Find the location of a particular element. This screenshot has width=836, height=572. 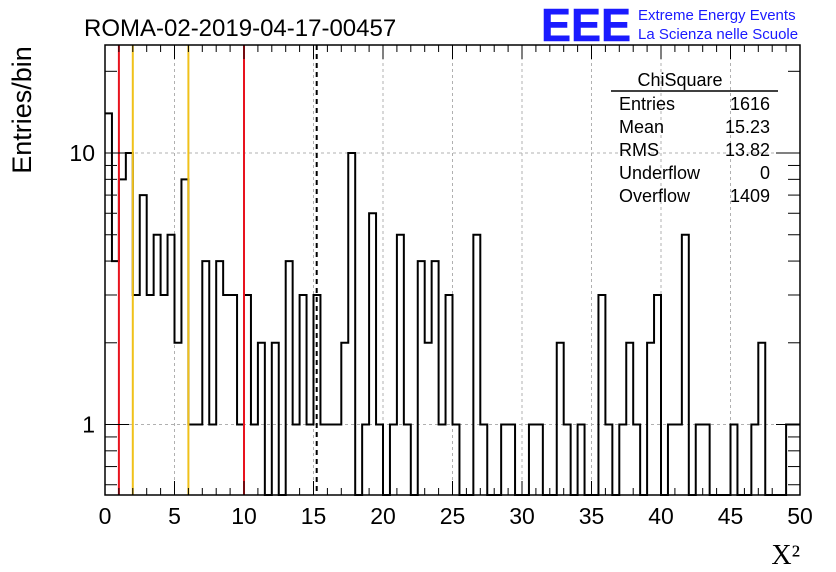

x-tick-label: 50 is located at coordinates (800, 516).